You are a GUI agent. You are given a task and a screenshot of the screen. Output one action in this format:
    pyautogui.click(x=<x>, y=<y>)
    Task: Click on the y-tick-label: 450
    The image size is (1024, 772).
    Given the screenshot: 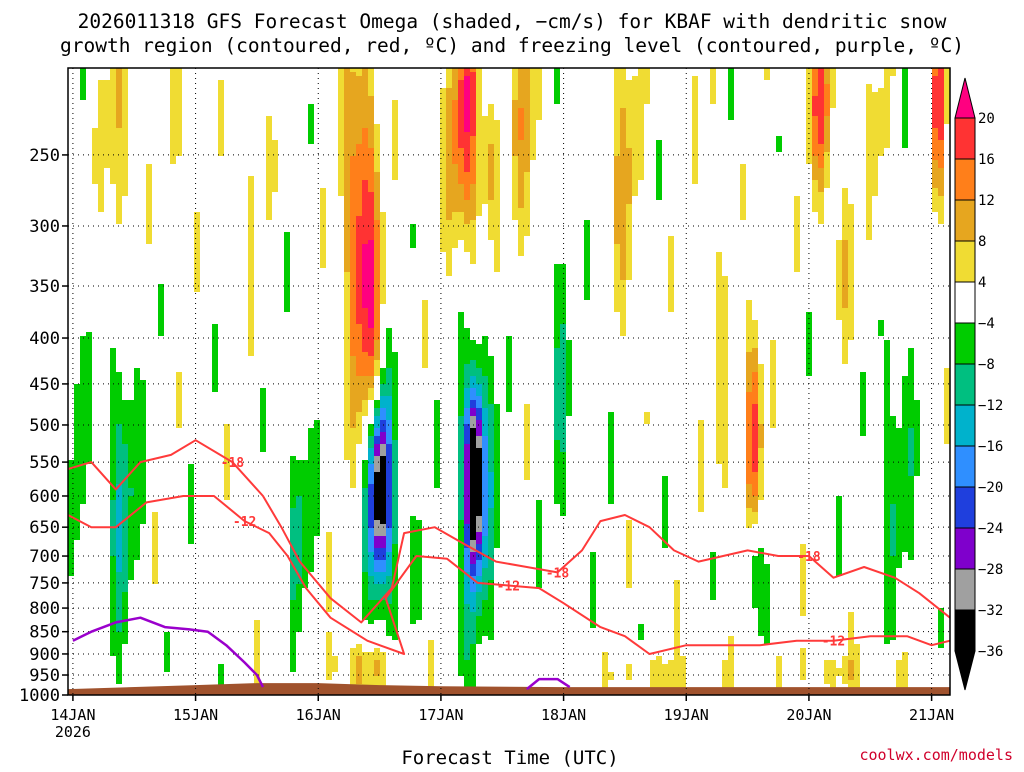 What is the action you would take?
    pyautogui.click(x=44, y=385)
    